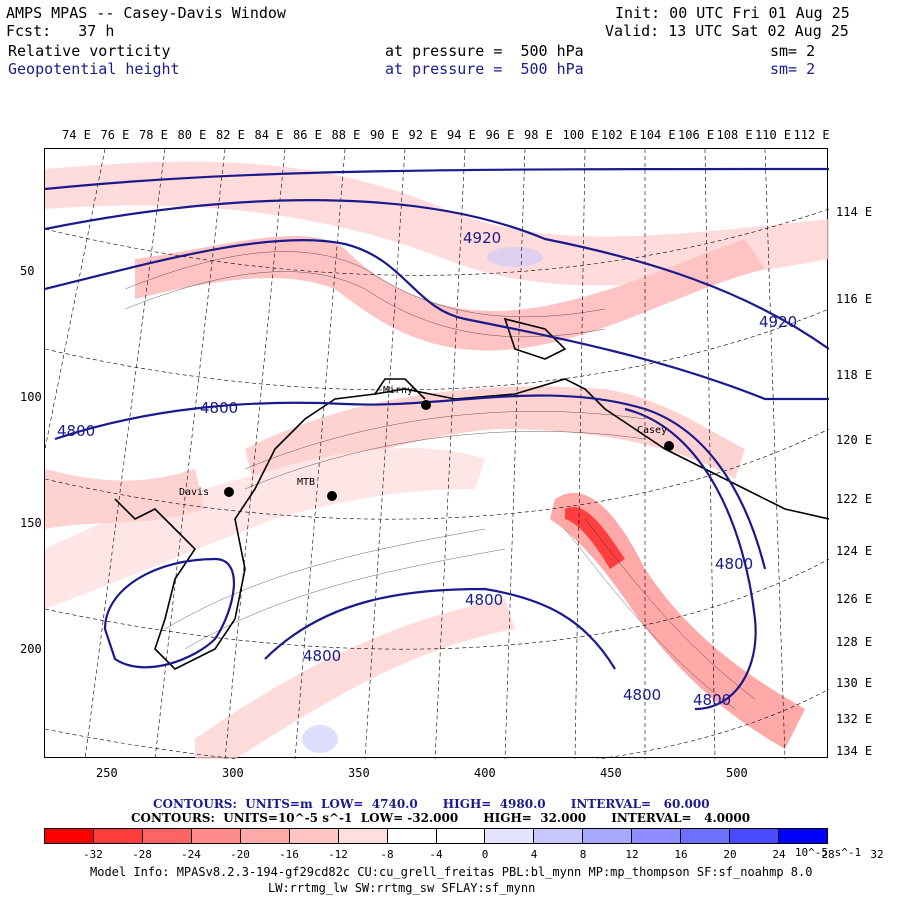 The height and width of the screenshot is (900, 900). I want to click on colorbar-tick-label: 24, so click(779, 854).